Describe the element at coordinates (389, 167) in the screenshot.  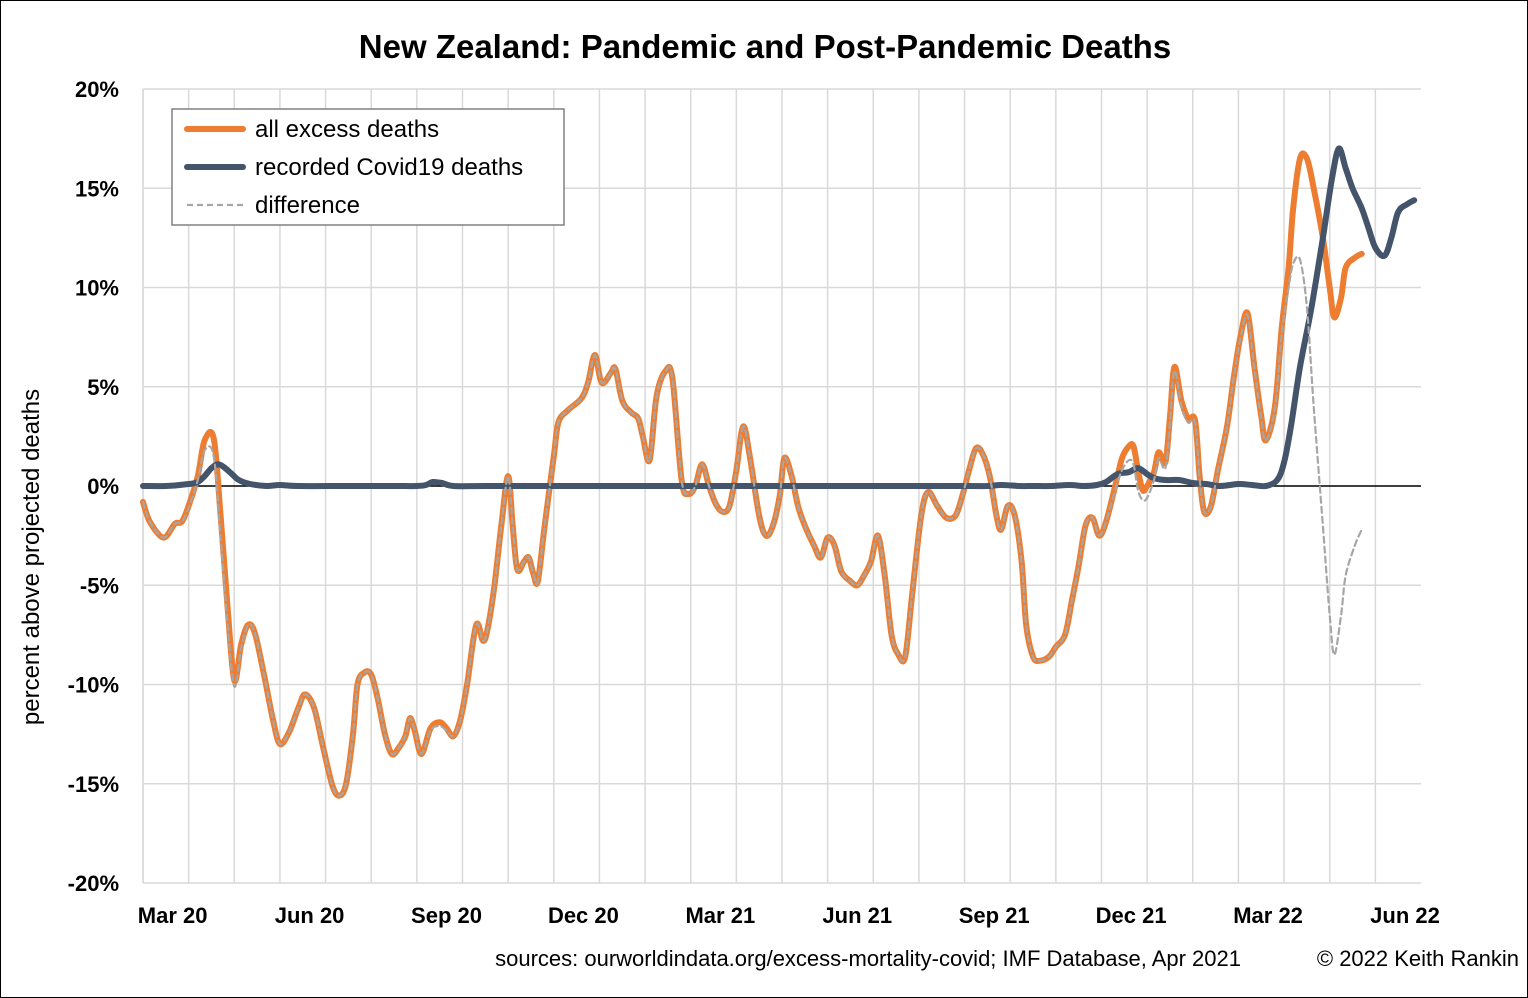
I see `legend-item-recorded-covid19-deaths-label: recorded Covid19 deaths` at that location.